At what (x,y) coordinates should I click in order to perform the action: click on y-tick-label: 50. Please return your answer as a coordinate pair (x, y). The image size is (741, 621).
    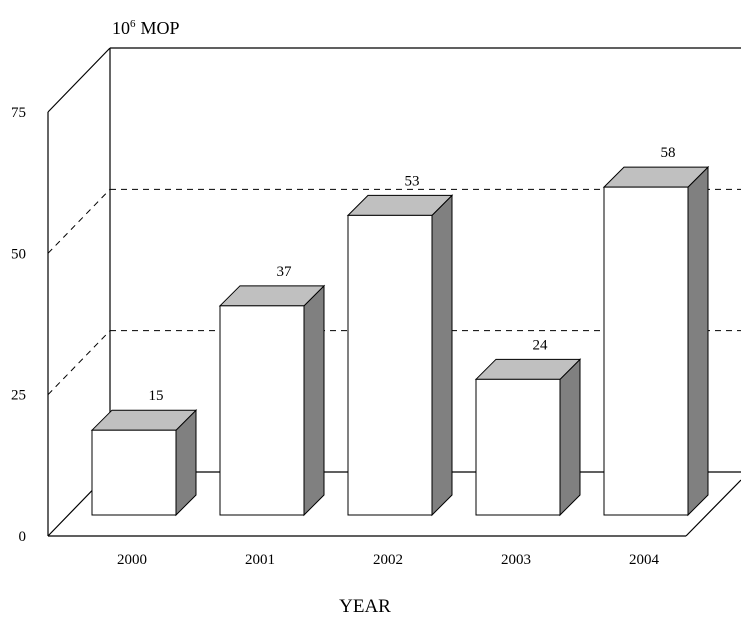
    Looking at the image, I should click on (18, 254).